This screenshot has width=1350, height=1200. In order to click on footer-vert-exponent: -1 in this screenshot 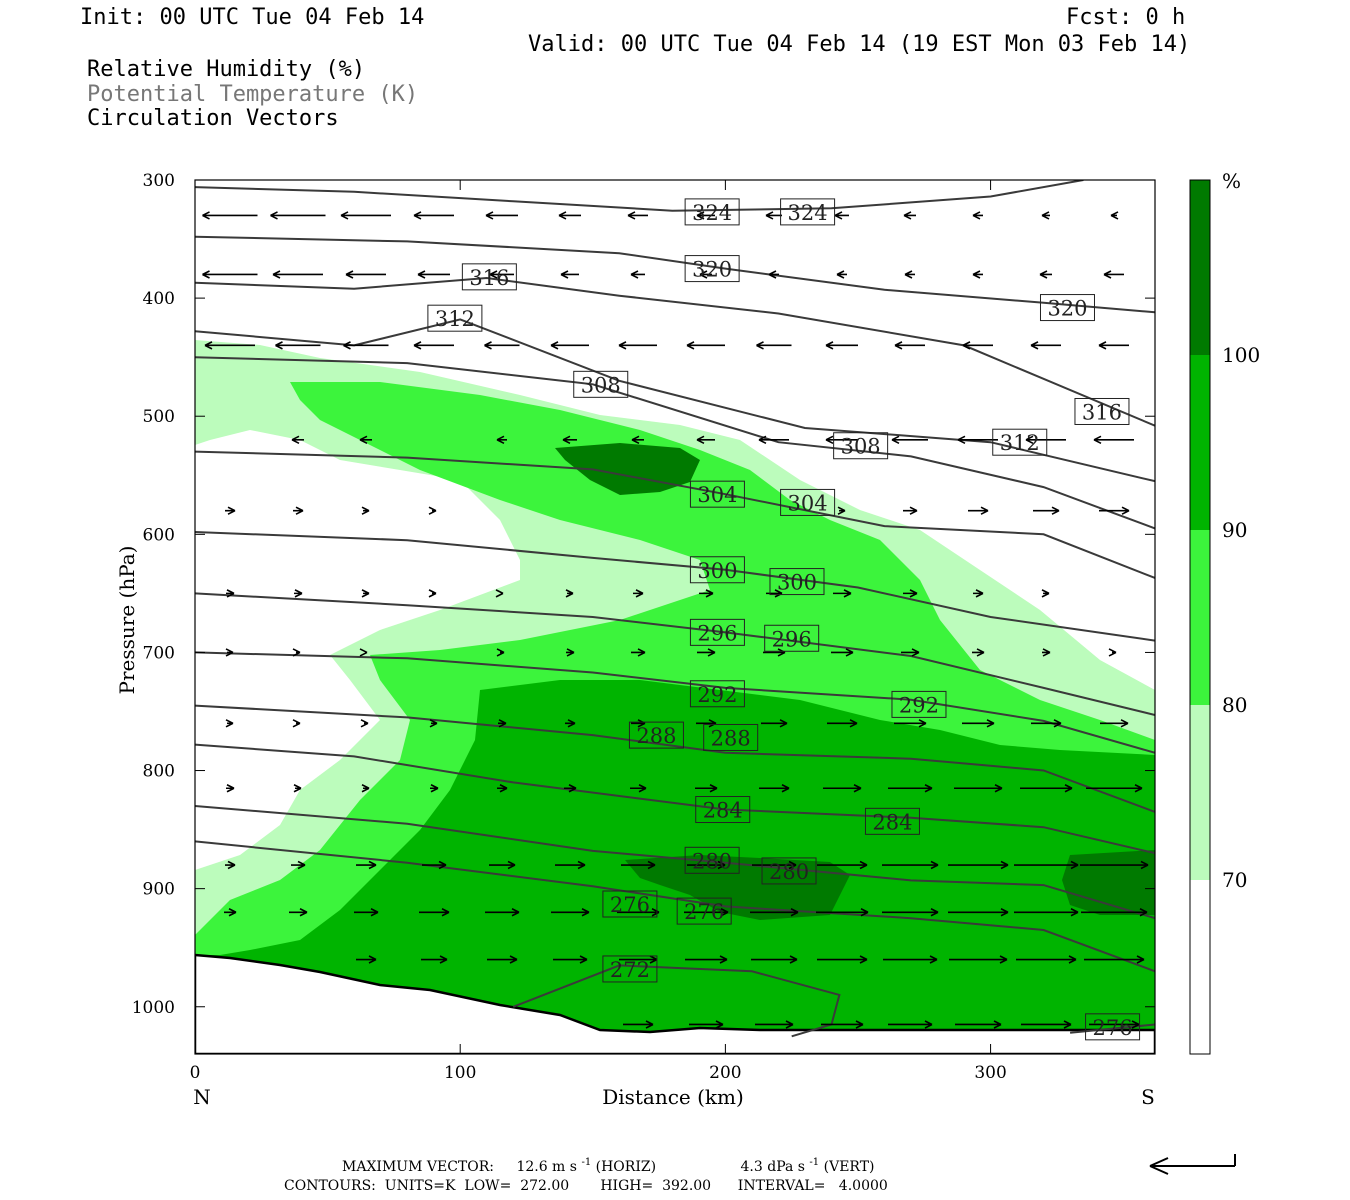, I will do `click(814, 1162)`.